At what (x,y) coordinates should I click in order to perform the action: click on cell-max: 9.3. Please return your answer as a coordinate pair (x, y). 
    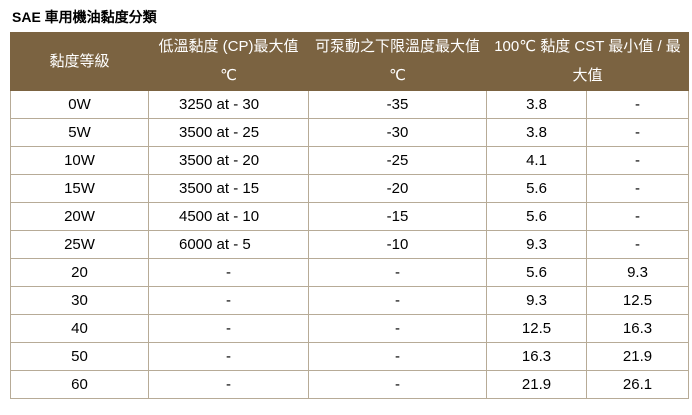
    Looking at the image, I should click on (637, 272).